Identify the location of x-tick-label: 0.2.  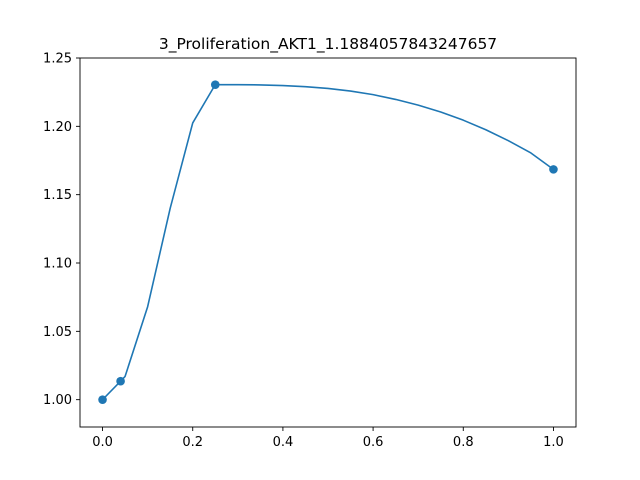
(192, 442).